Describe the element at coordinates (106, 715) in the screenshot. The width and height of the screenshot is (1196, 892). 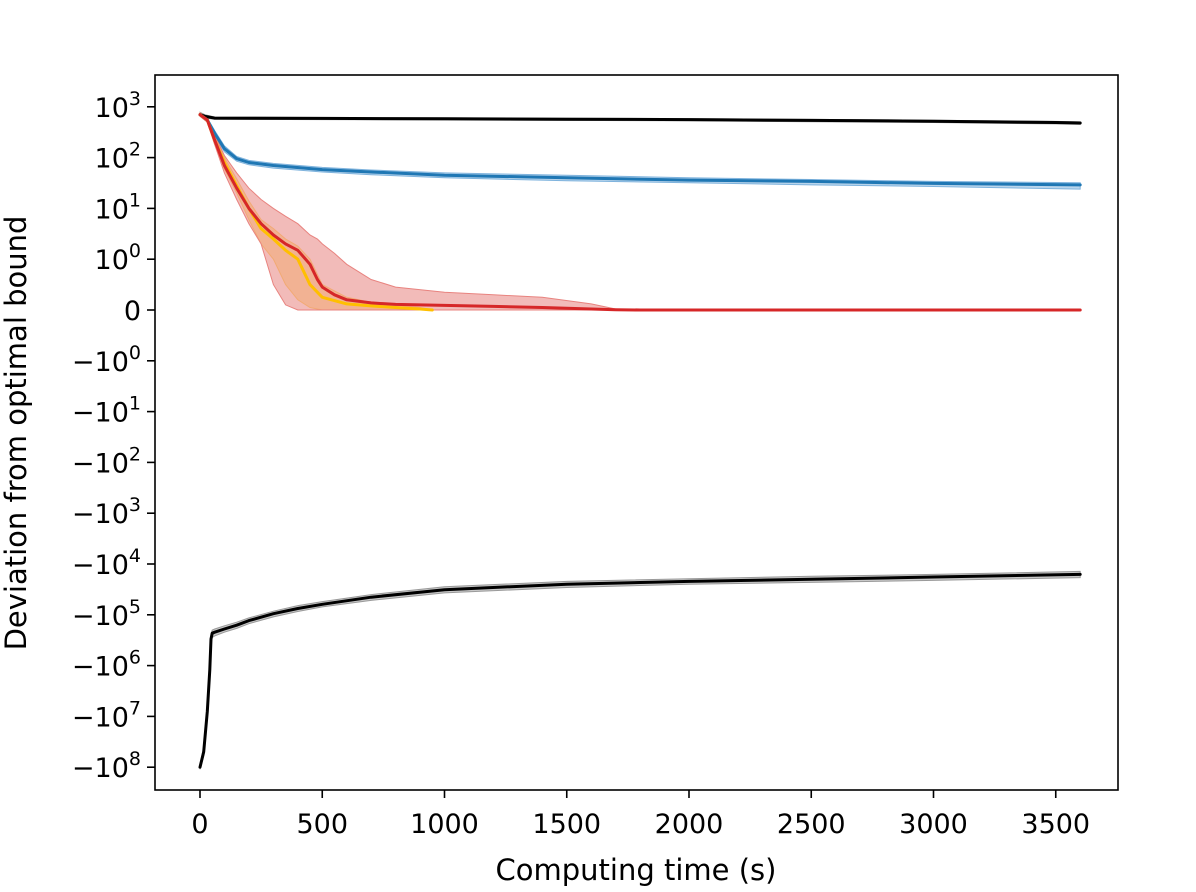
I see `y-tick-label: −107` at that location.